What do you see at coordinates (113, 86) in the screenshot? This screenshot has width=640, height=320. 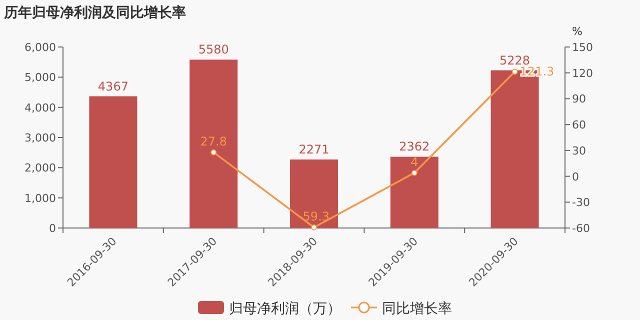 I see `data-label: 4367` at bounding box center [113, 86].